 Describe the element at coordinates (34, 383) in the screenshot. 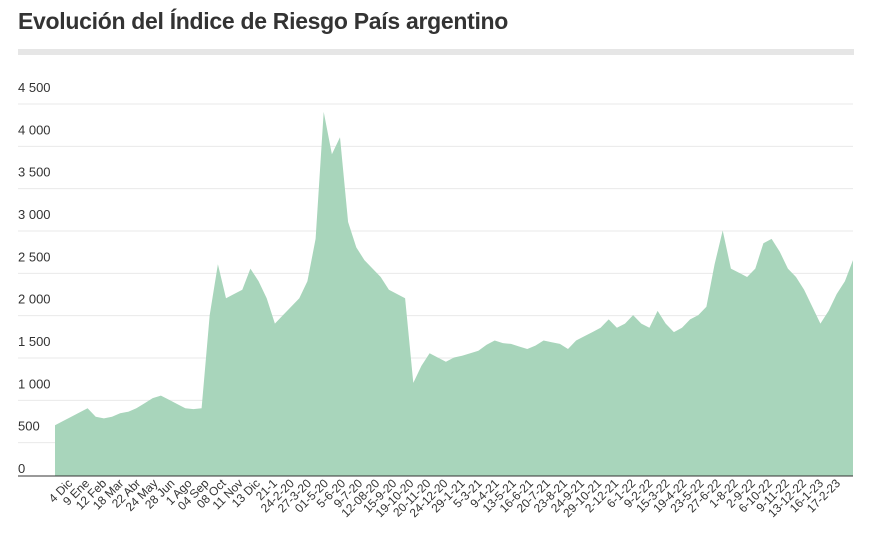

I see `y-tick-label: 1 000` at that location.